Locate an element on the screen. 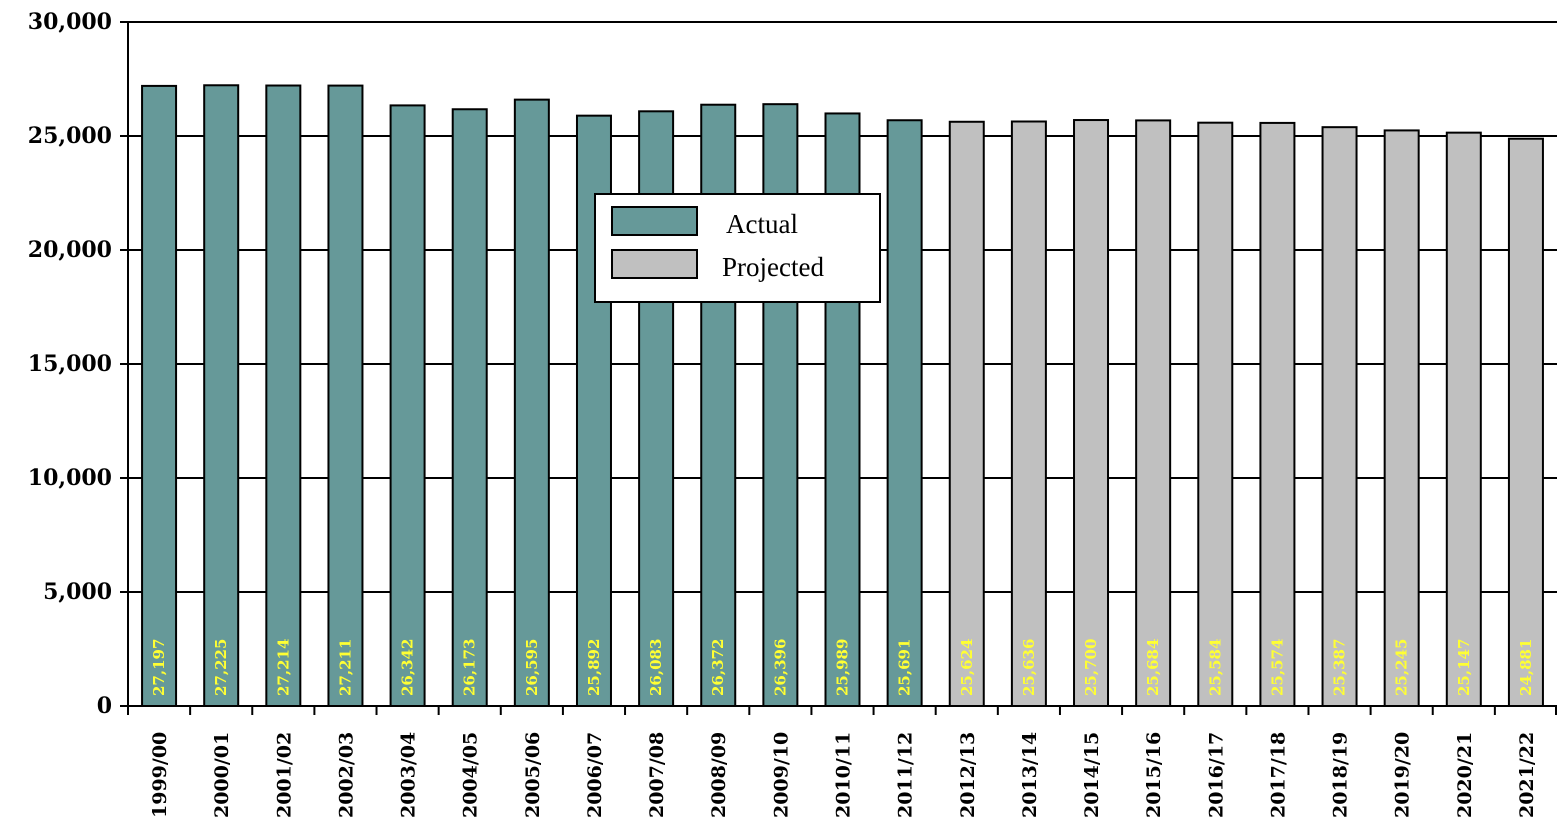 The height and width of the screenshot is (828, 1557). data-label: 25,636 is located at coordinates (1029, 667).